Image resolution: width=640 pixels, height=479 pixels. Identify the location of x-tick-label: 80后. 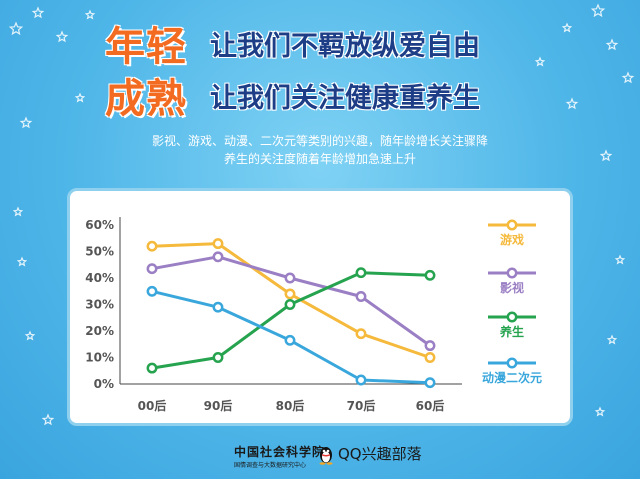
(290, 405).